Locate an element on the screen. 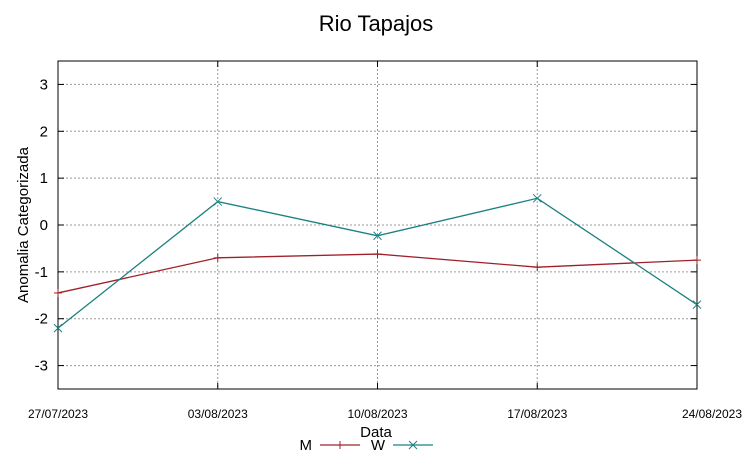 The height and width of the screenshot is (459, 752). x-tick-label: 17/08/2023 is located at coordinates (537, 414).